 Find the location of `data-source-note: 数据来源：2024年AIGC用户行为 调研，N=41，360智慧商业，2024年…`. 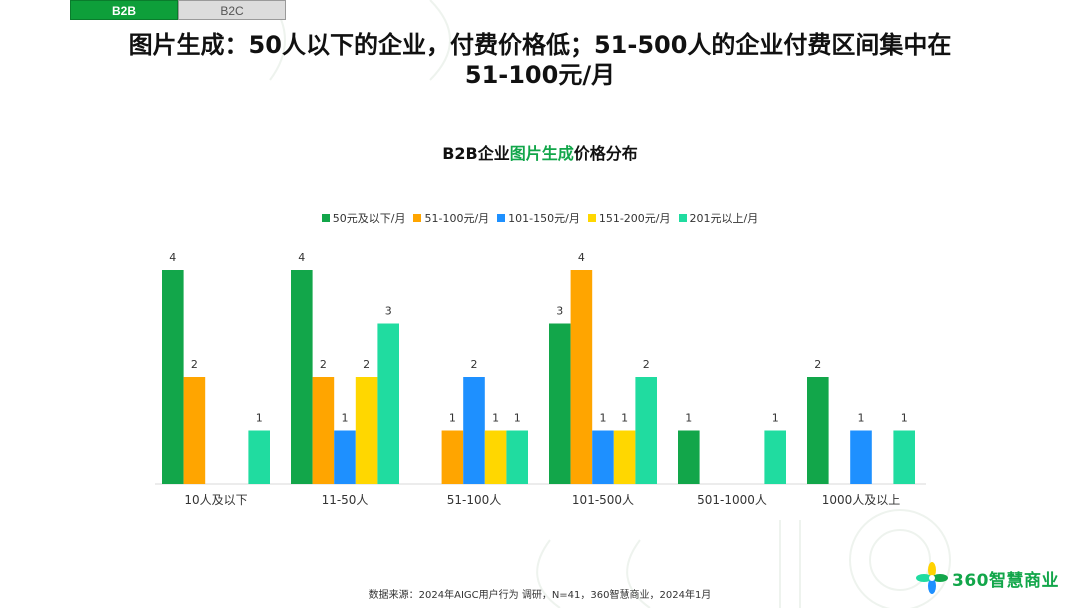

data-source-note: 数据来源：2024年AIGC用户行为 调研，N=41，360智慧商业，2024年… is located at coordinates (540, 595).